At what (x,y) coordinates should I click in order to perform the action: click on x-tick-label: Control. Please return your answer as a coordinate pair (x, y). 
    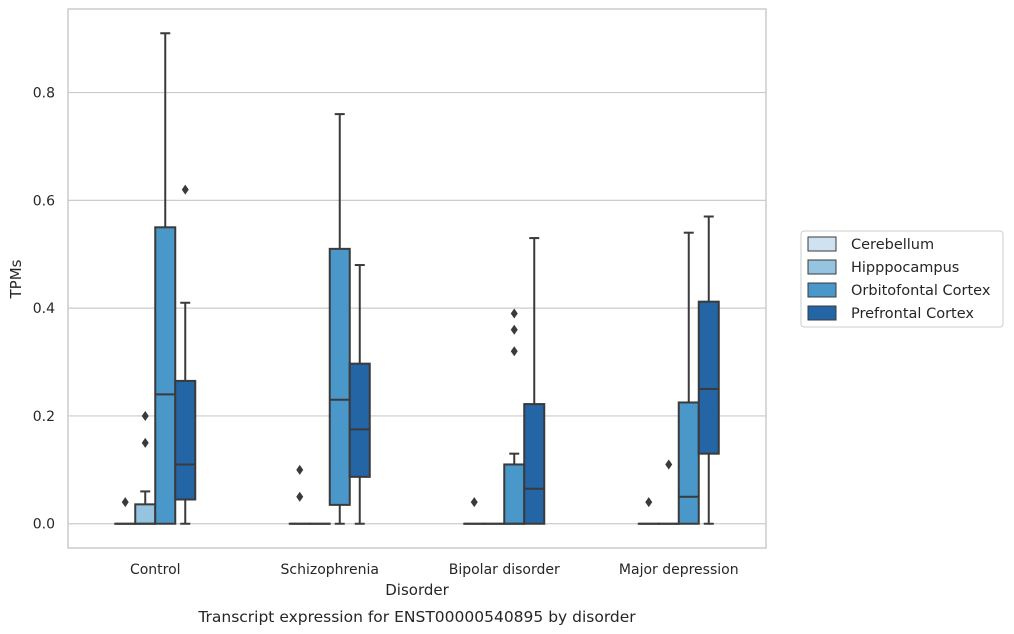
    Looking at the image, I should click on (155, 570).